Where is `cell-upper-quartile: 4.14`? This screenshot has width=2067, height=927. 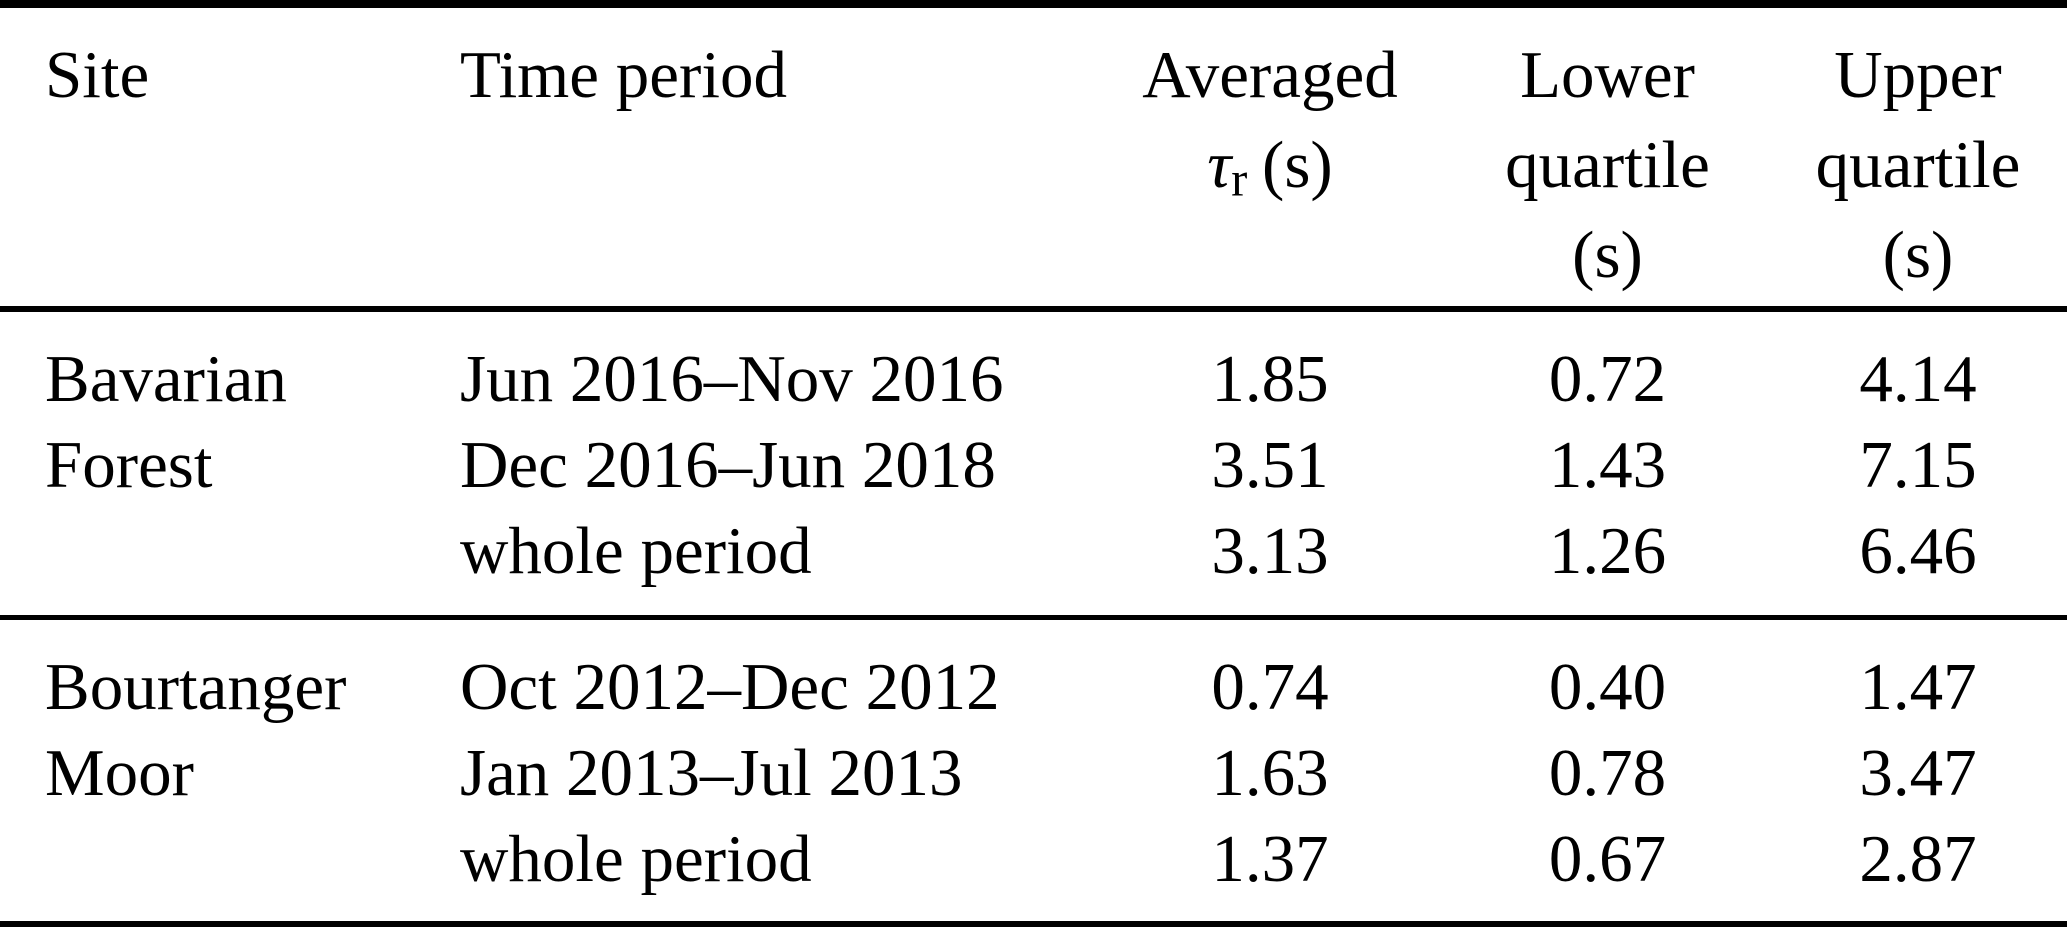
cell-upper-quartile: 4.14 is located at coordinates (1918, 379).